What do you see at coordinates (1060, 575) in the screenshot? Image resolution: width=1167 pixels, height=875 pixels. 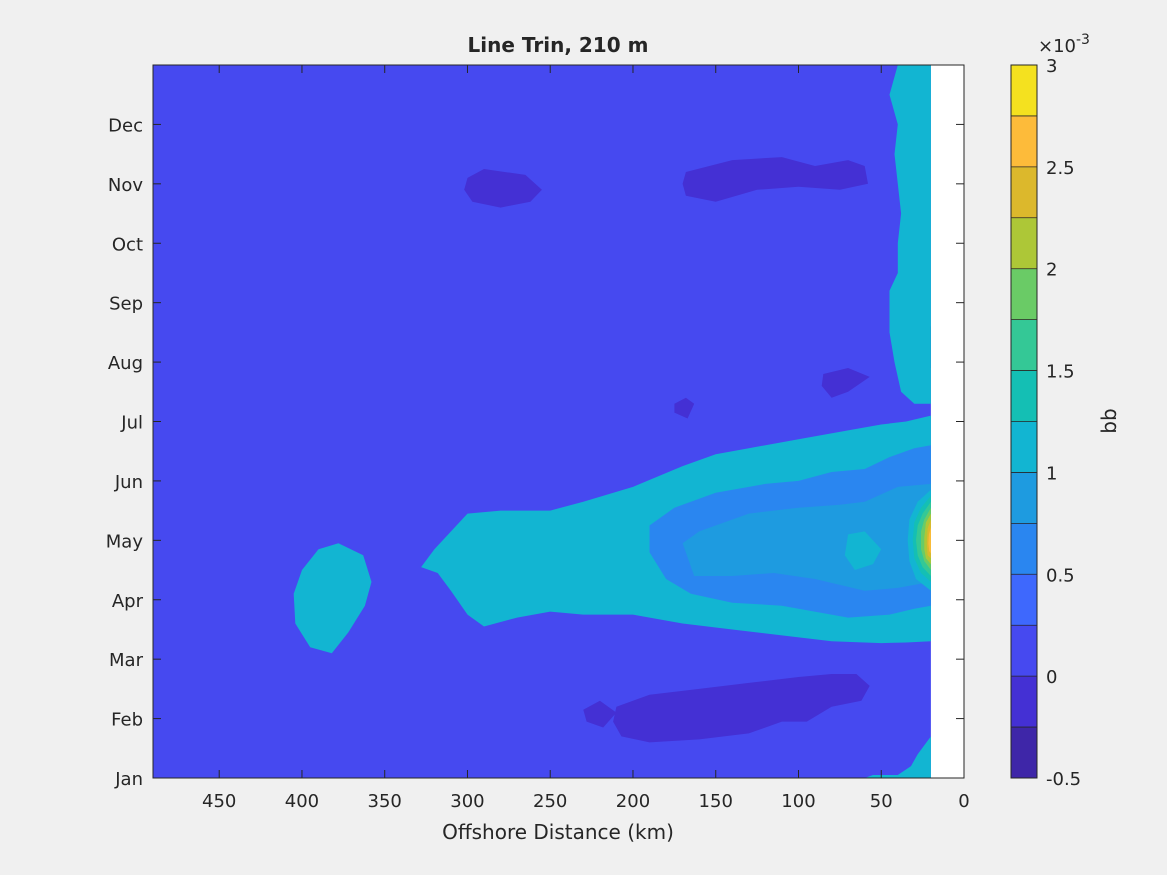 I see `colorbar-tick-label: 0.5` at bounding box center [1060, 575].